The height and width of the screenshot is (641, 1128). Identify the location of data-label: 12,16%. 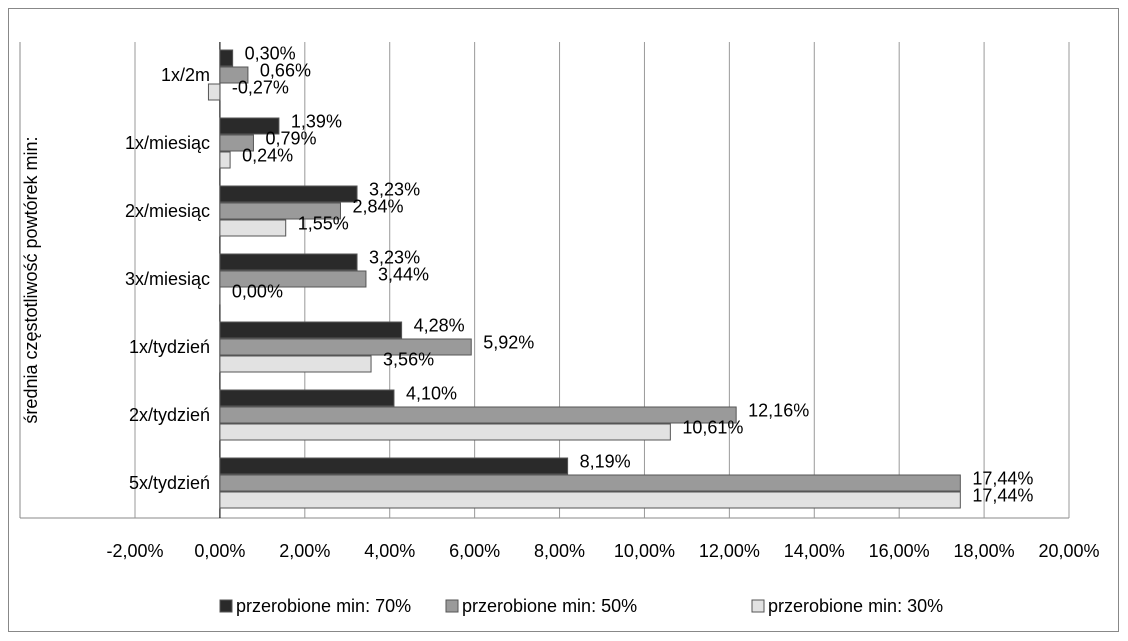
(778, 410).